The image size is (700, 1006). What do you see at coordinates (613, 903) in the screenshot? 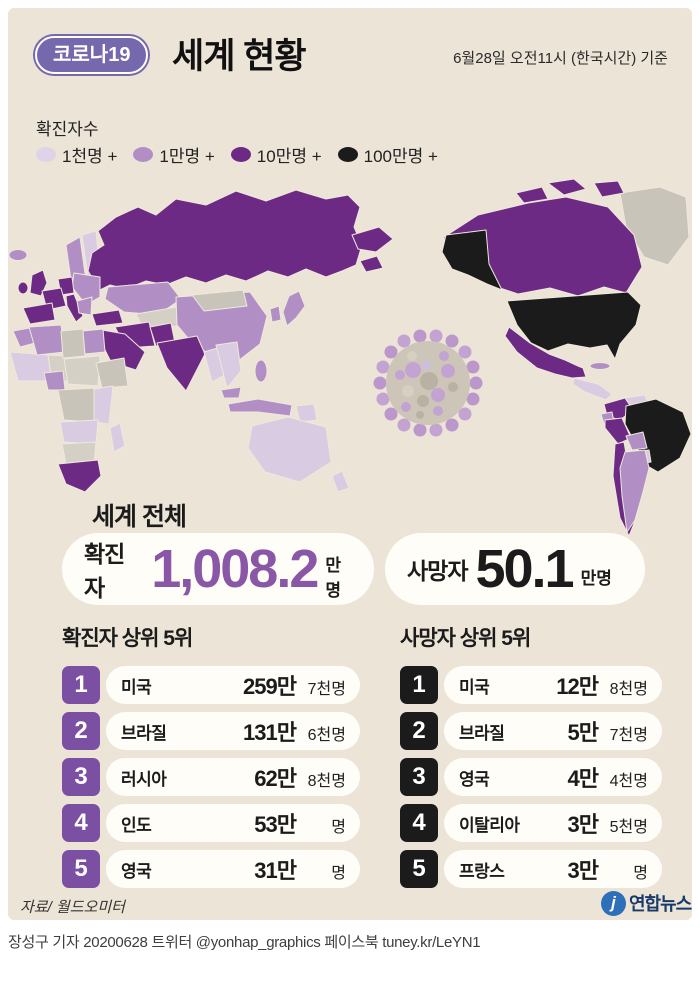
I see `yonhap-logo-icon: j` at bounding box center [613, 903].